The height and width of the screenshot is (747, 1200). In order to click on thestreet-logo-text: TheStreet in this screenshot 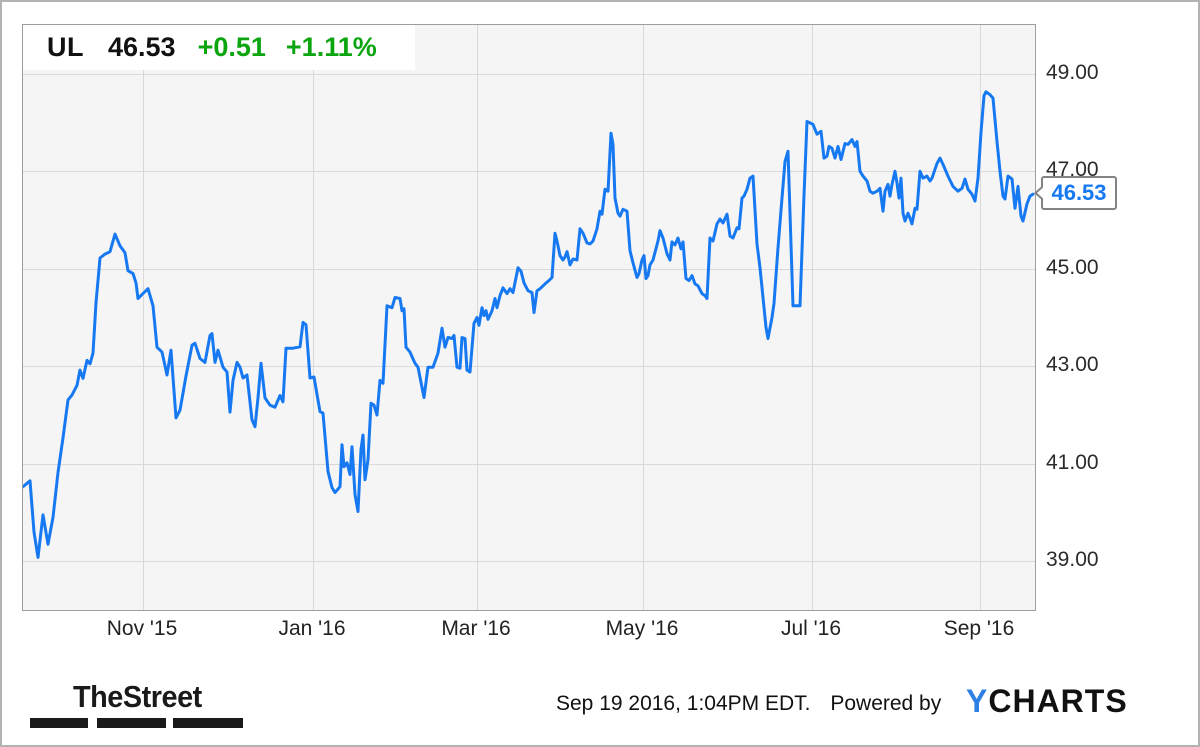, I will do `click(137, 696)`.